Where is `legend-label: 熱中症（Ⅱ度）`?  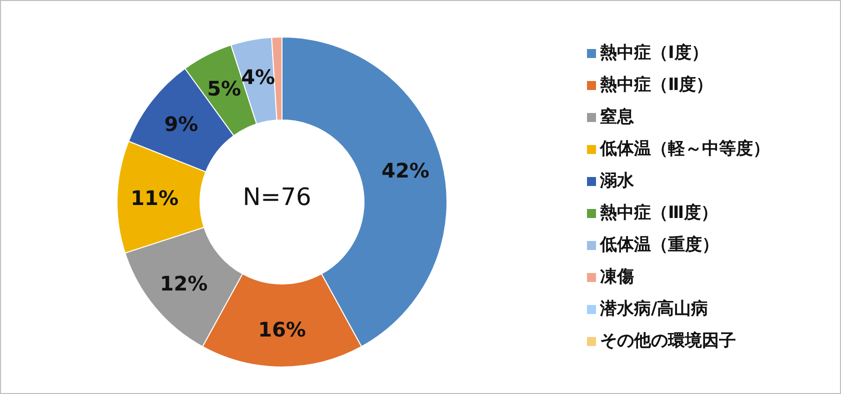
legend-label: 熱中症（Ⅱ度） is located at coordinates (657, 85).